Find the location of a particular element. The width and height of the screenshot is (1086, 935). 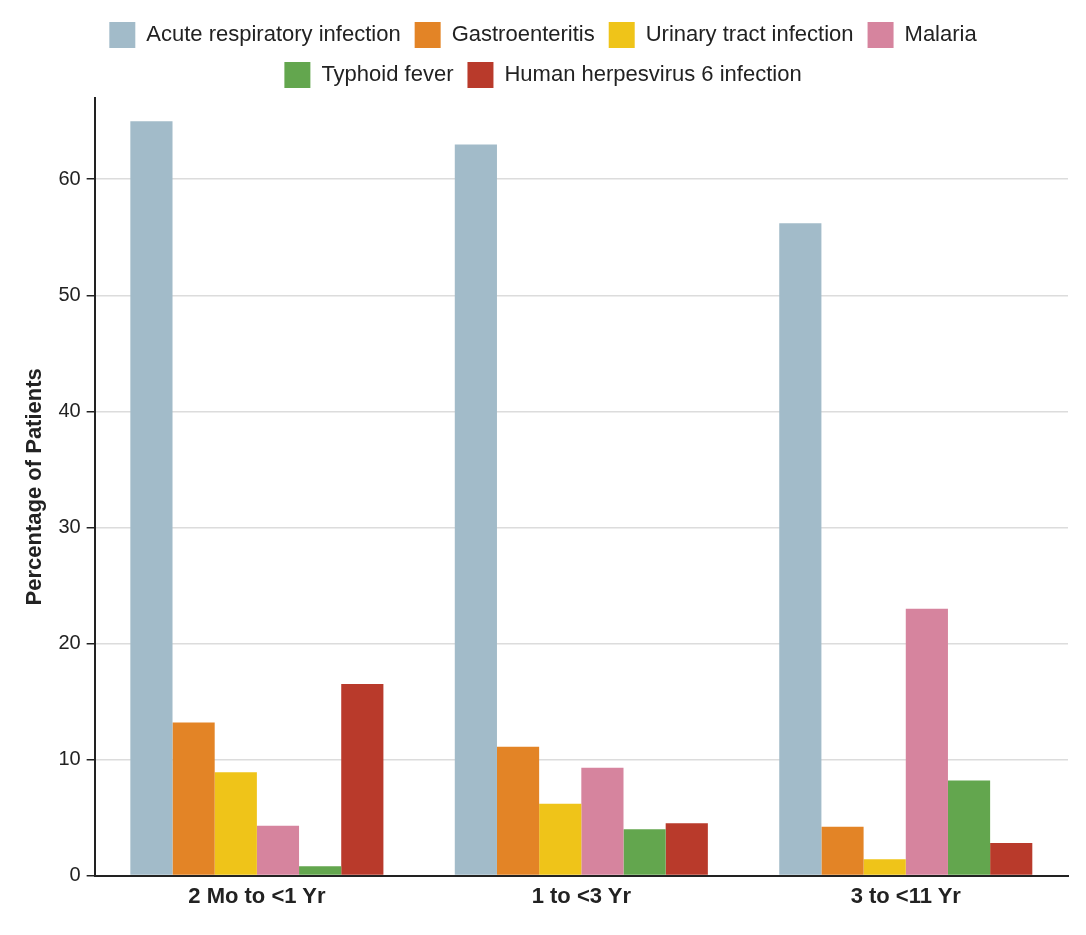

legend-label: Human herpesvirus 6 infection is located at coordinates (653, 74).